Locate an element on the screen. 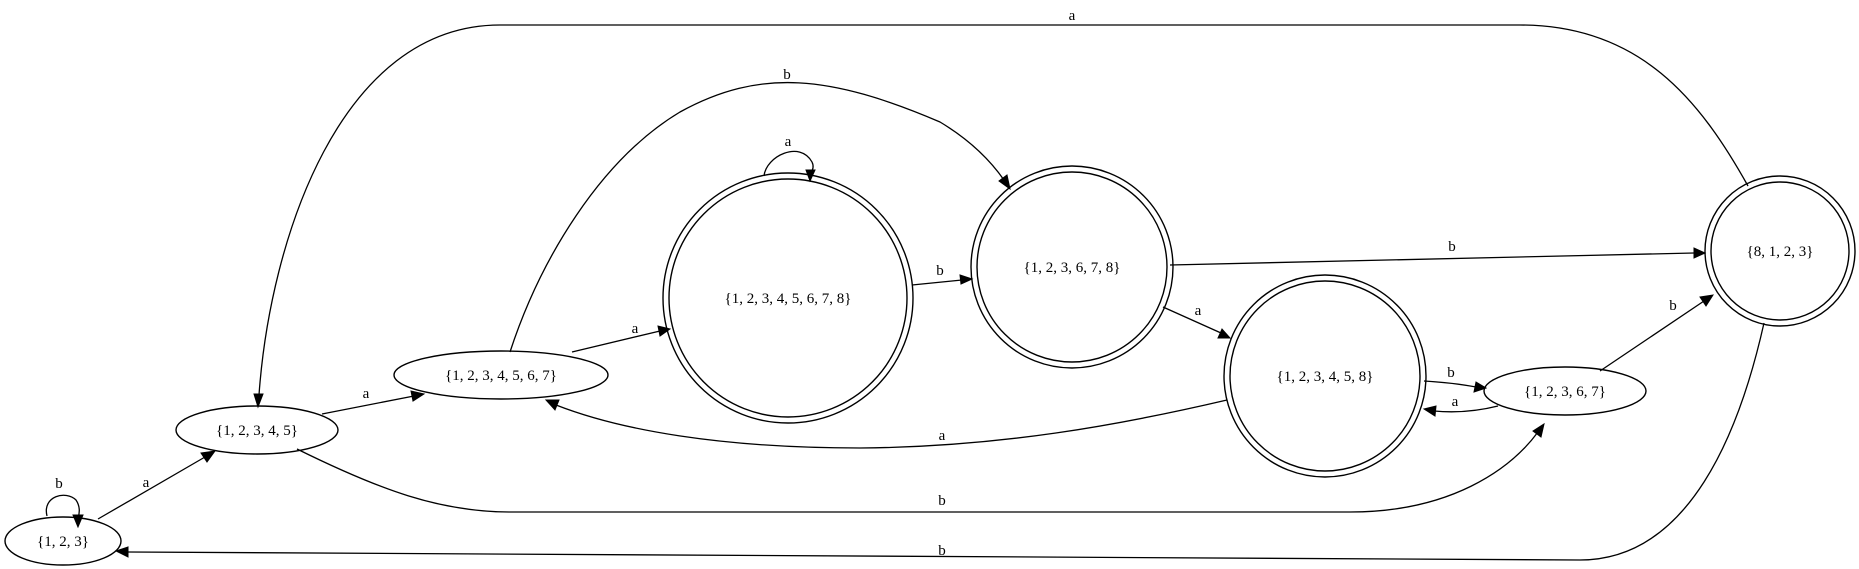 Image resolution: width=1859 pixels, height=569 pixels. edge-n12367-n8123-b: b is located at coordinates (1657, 333).